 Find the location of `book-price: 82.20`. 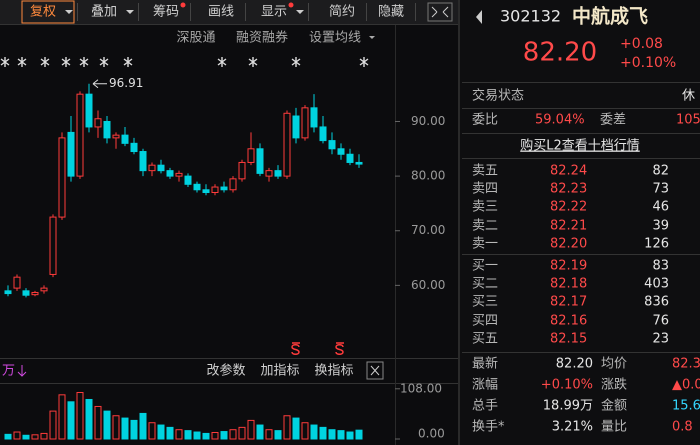

book-price: 82.20 is located at coordinates (568, 244).